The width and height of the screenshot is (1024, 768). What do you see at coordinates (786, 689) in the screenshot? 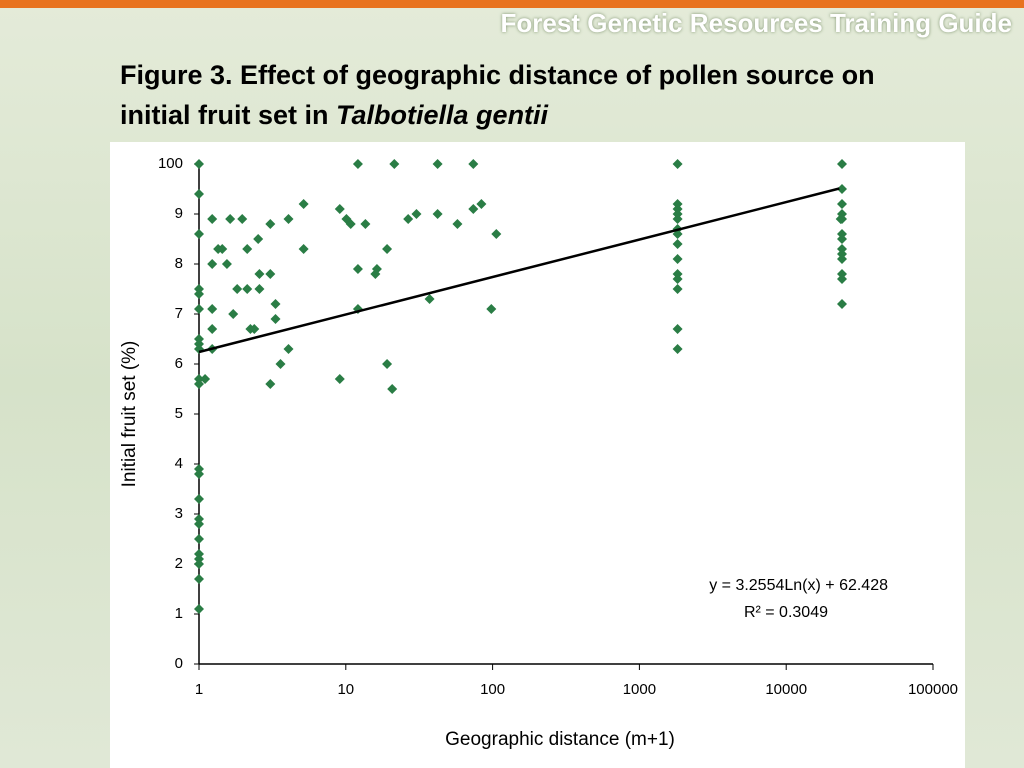
I see `x-tick-label: 10000` at bounding box center [786, 689].